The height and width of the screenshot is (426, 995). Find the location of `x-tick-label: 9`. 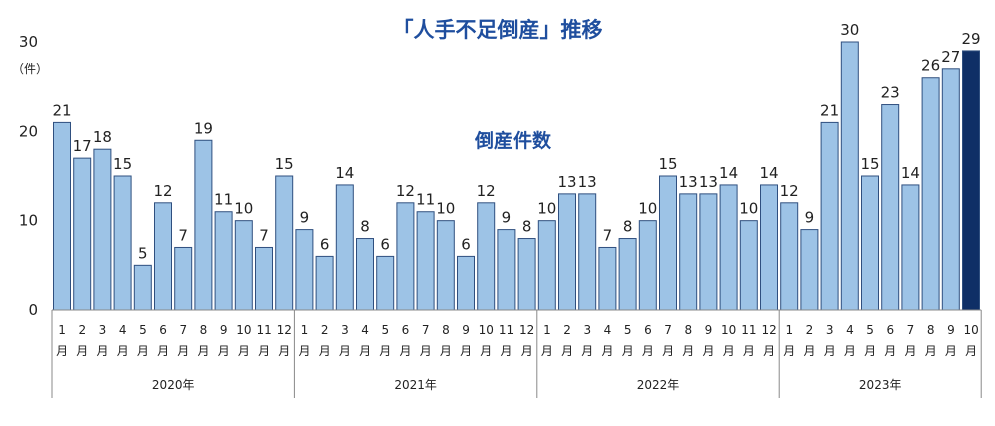

x-tick-label: 9 is located at coordinates (224, 330).